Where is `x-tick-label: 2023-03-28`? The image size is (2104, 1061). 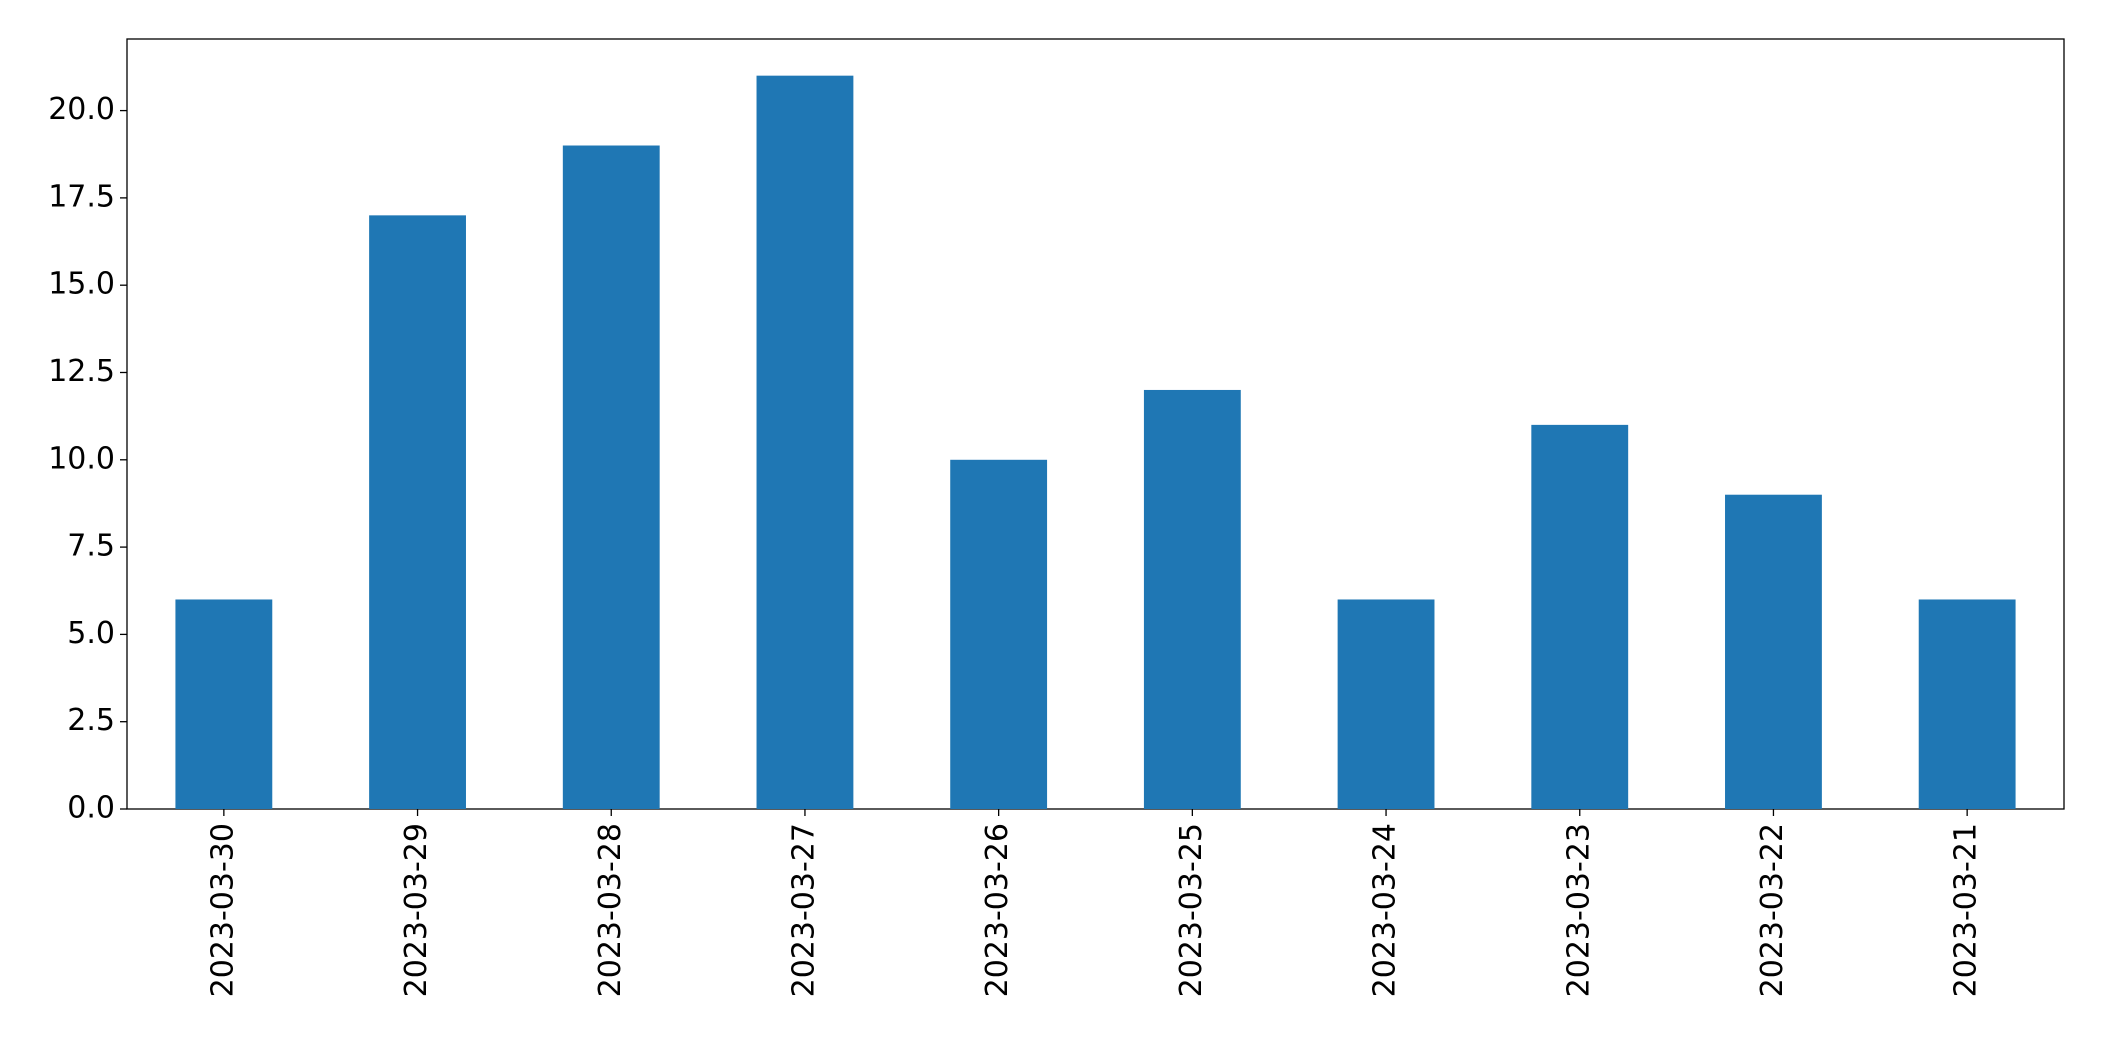 x-tick-label: 2023-03-28 is located at coordinates (610, 910).